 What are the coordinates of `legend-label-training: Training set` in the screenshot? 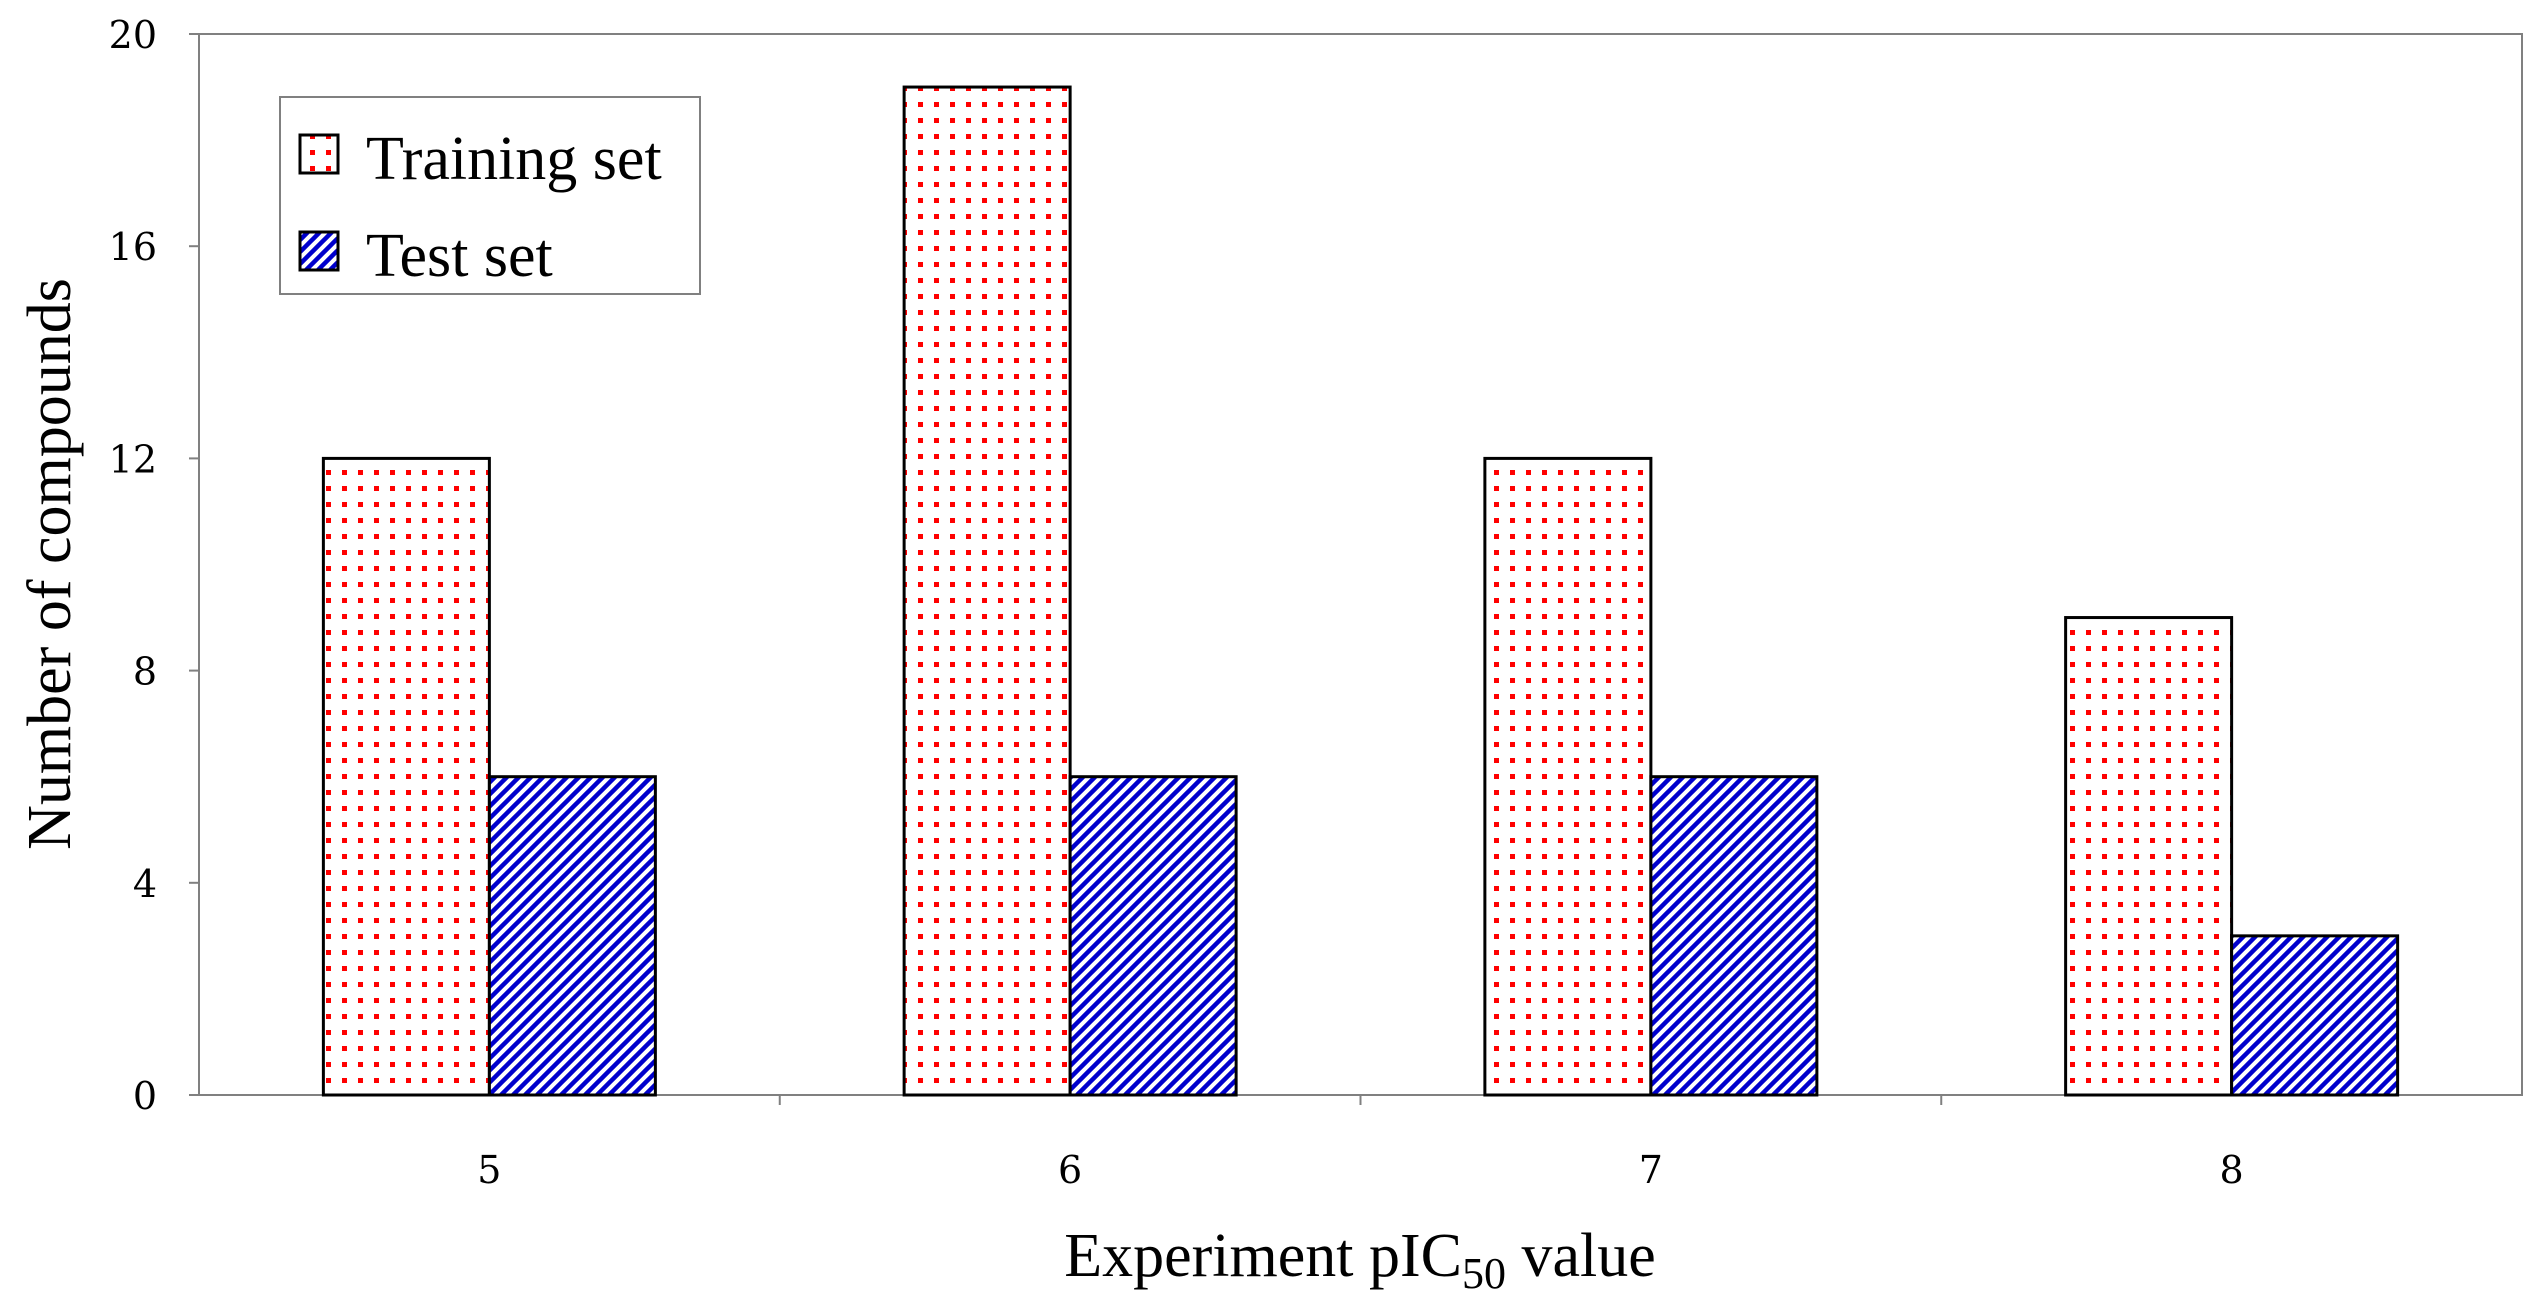 It's located at (514, 159).